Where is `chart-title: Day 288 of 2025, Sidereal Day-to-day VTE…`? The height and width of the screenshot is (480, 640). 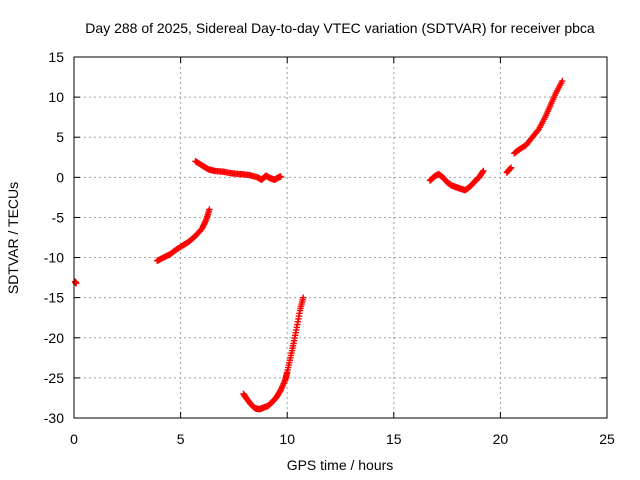 chart-title: Day 288 of 2025, Sidereal Day-to-day VTE… is located at coordinates (340, 28).